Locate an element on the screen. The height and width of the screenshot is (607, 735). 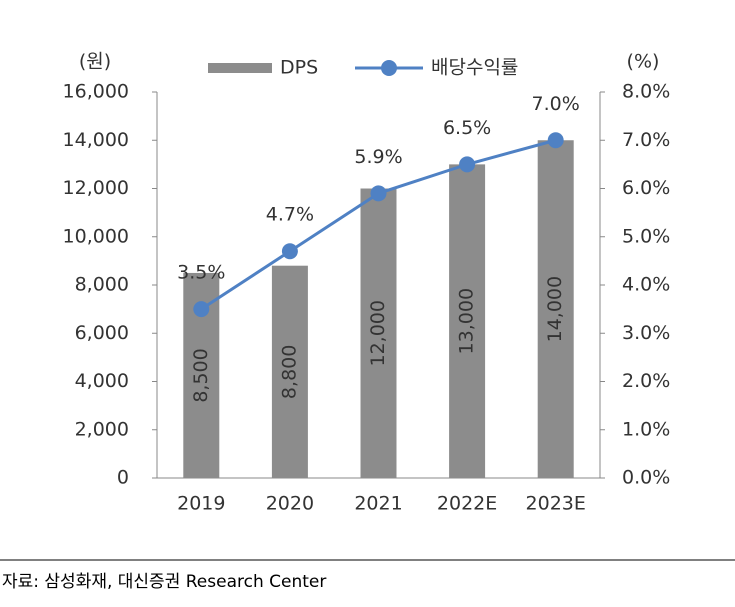
bar-value-label: 8,800 is located at coordinates (289, 372).